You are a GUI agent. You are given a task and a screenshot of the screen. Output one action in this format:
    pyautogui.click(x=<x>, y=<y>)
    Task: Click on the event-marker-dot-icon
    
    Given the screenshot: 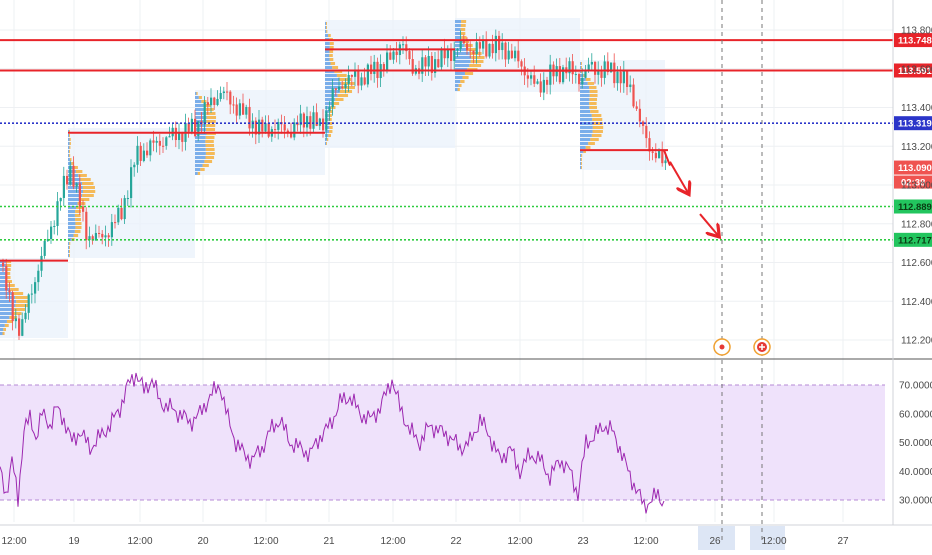 What is the action you would take?
    pyautogui.click(x=722, y=347)
    